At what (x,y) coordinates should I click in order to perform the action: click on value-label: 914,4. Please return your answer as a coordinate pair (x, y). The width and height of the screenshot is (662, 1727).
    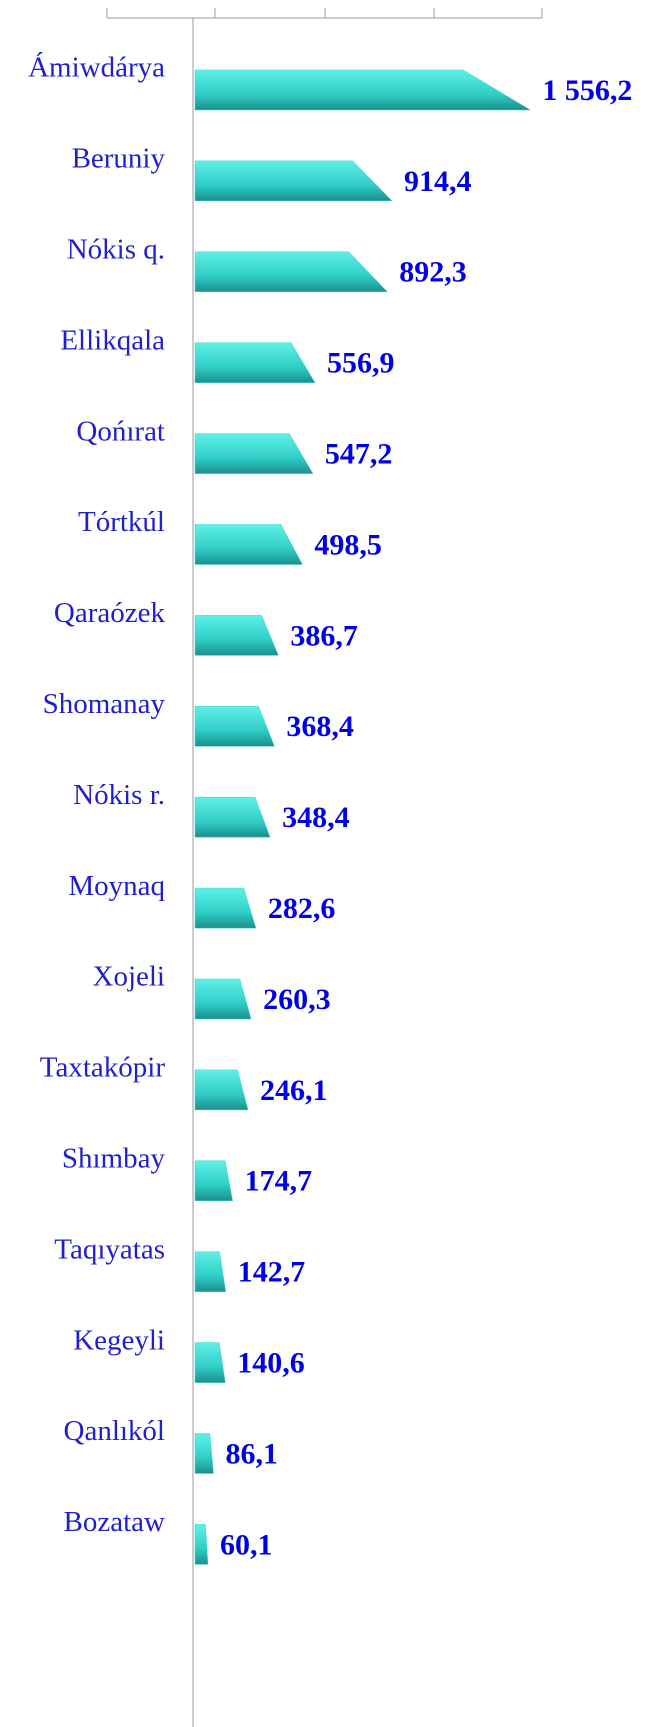
    Looking at the image, I should click on (438, 181).